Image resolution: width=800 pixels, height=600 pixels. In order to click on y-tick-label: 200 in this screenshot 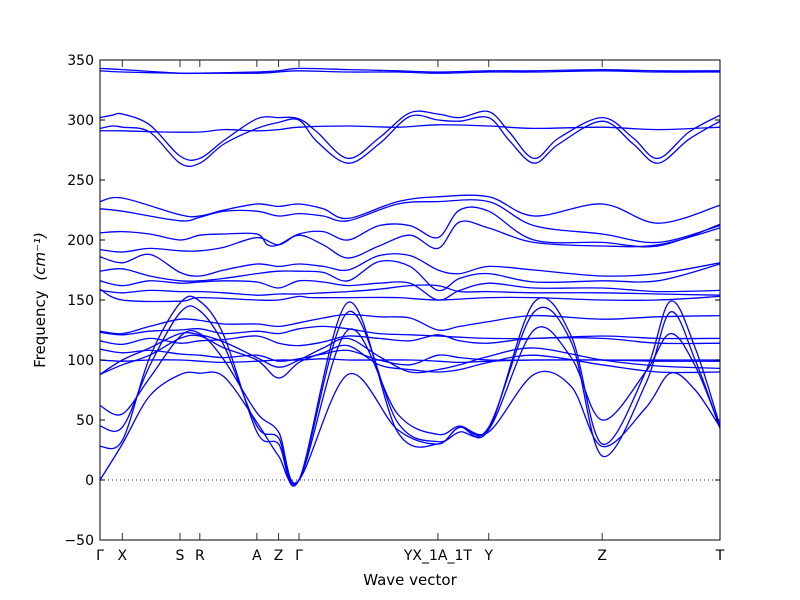, I will do `click(80, 241)`.